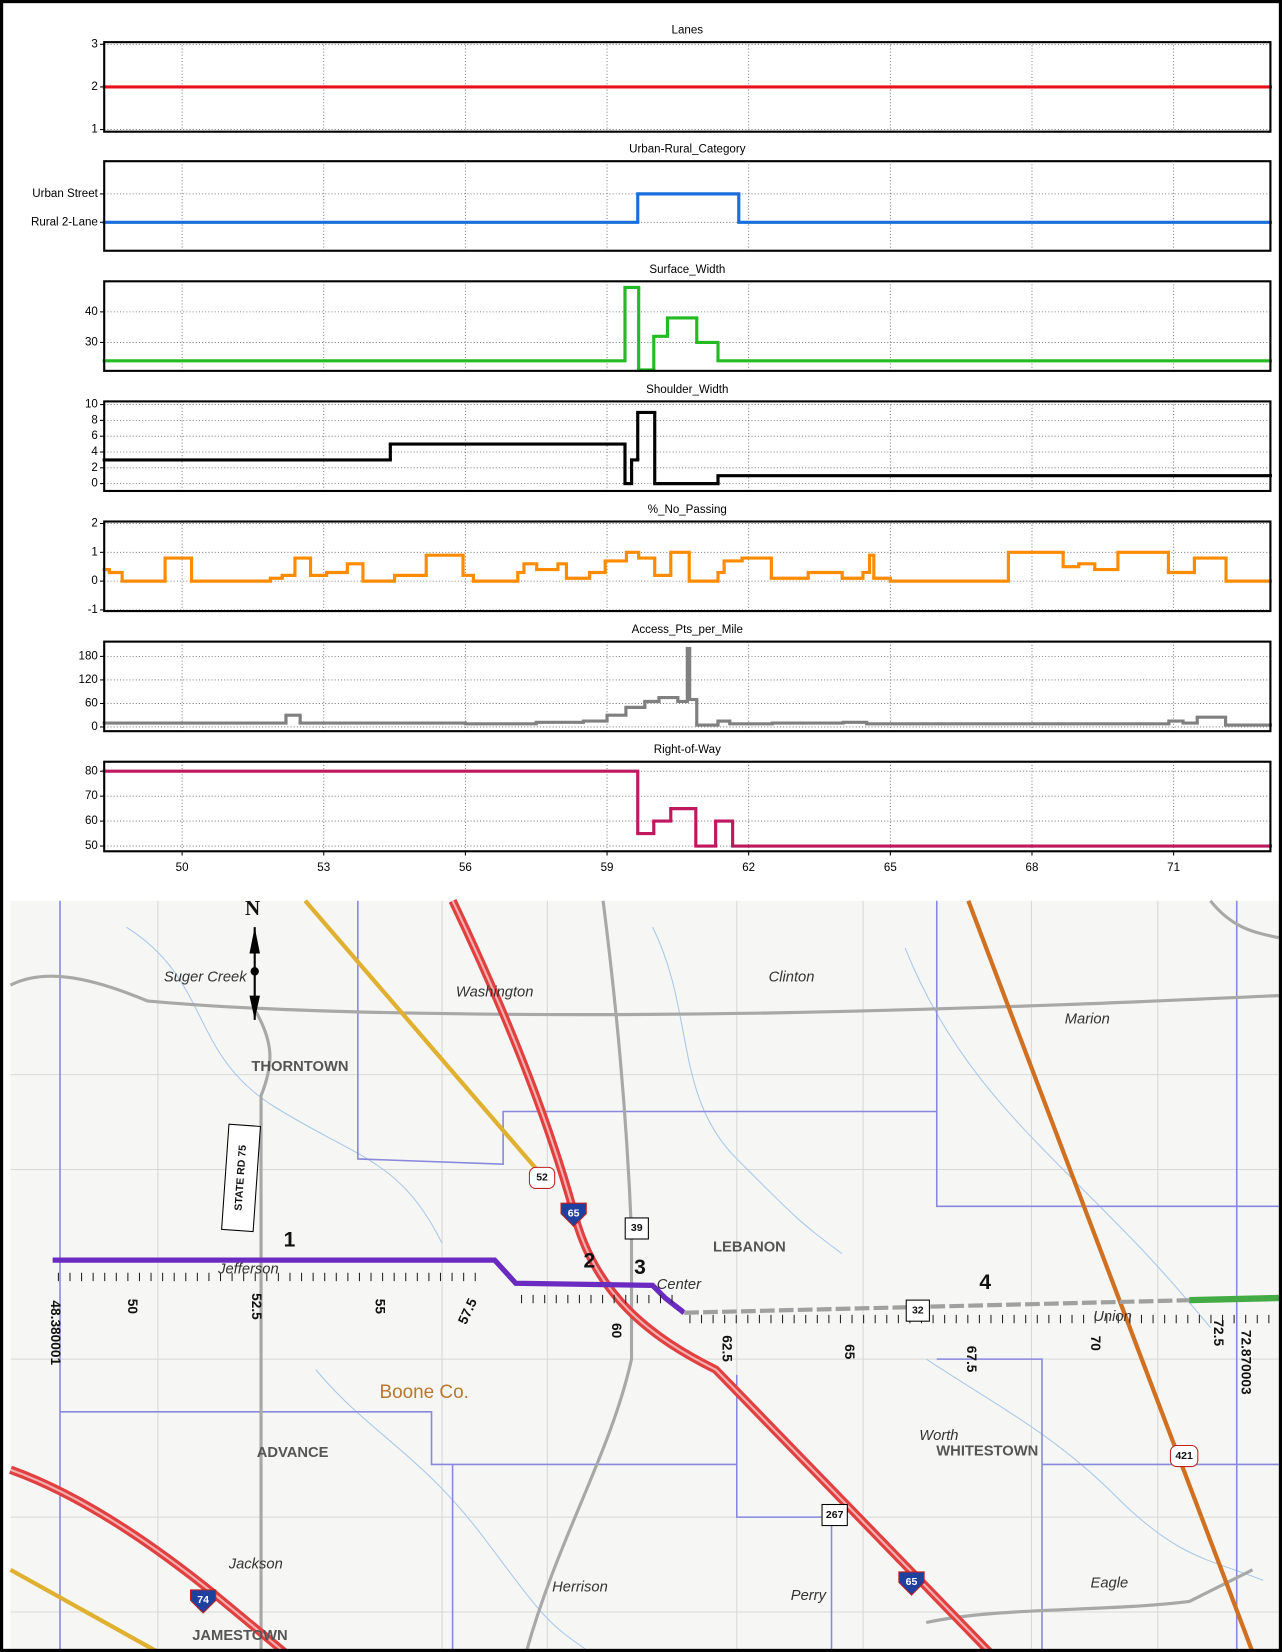 The width and height of the screenshot is (1282, 1652). I want to click on map-label: JAMESTOWN, so click(239, 1636).